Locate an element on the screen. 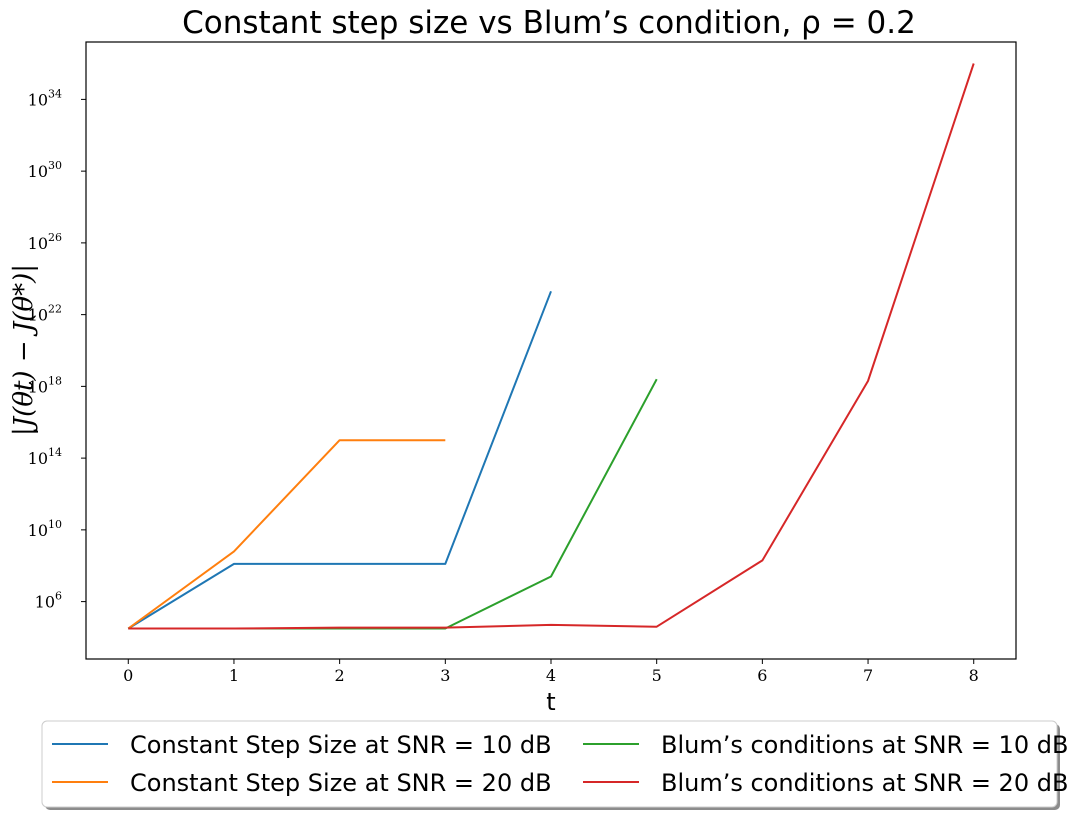  legend-box is located at coordinates (549, 764).